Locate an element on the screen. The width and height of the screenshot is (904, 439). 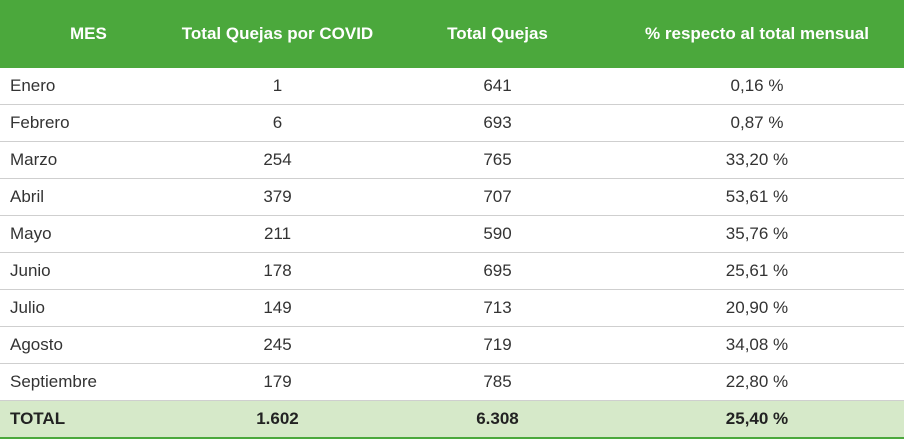
table-cell: 0,87 % is located at coordinates (757, 123).